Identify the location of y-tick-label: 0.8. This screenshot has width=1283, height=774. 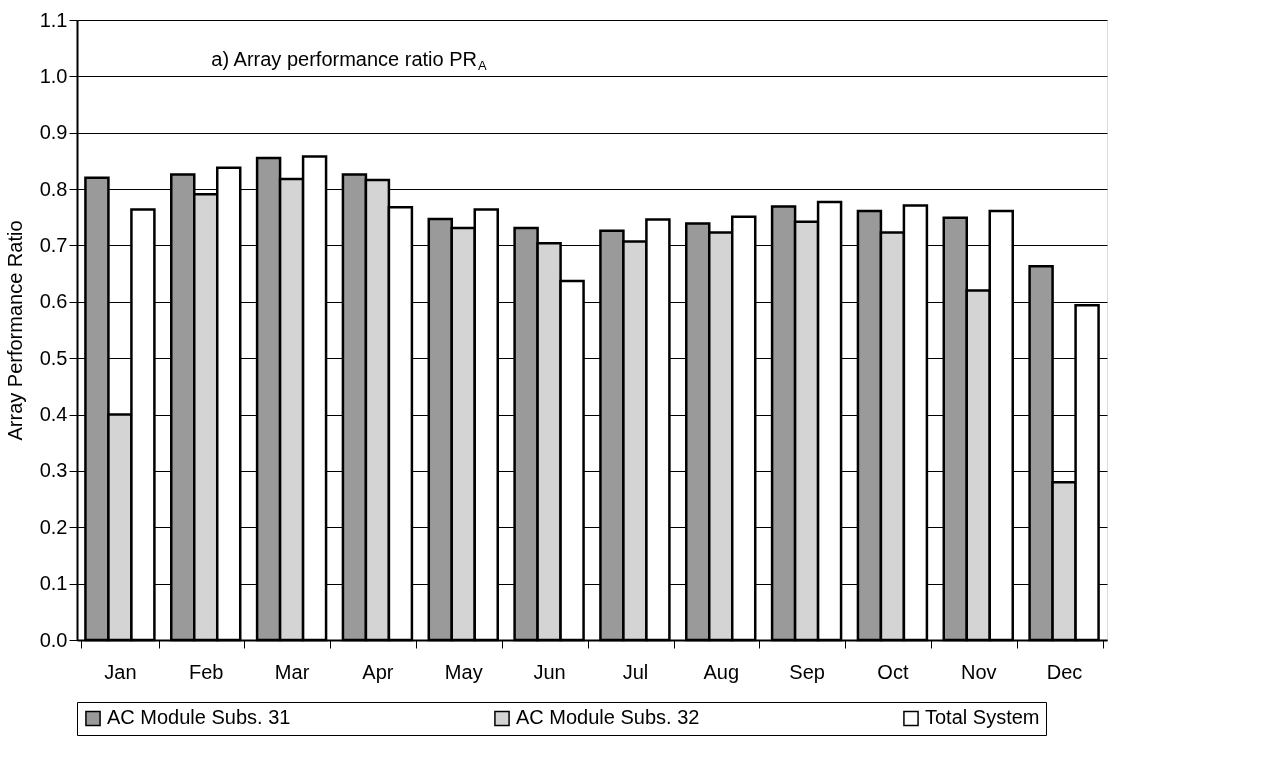
(53, 188).